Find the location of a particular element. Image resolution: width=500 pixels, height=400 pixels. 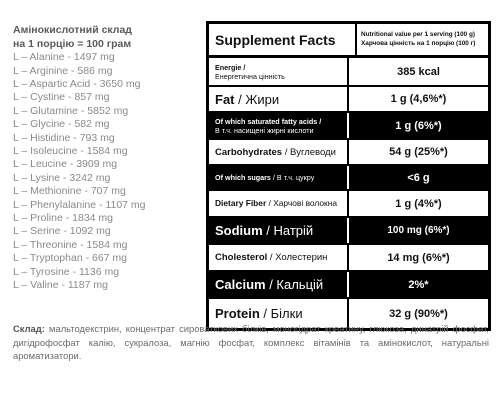

energy-label-en: Energie / is located at coordinates (230, 67).